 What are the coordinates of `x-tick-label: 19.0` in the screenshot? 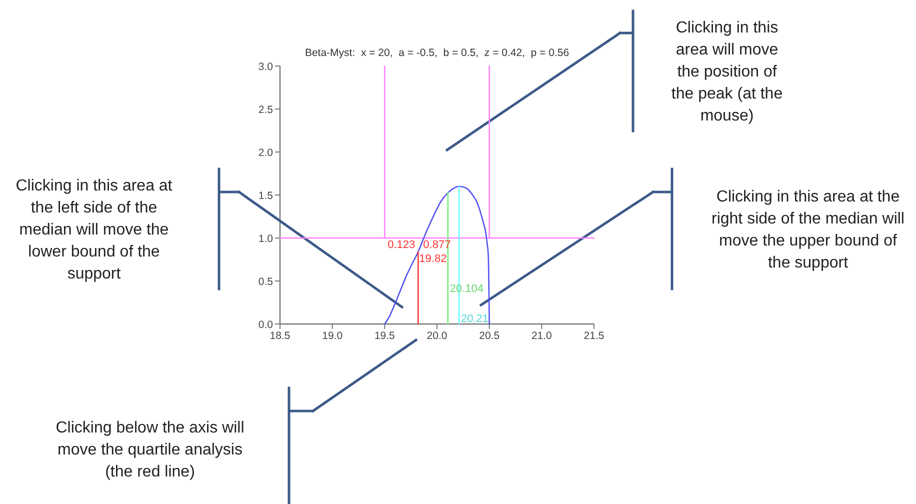 It's located at (332, 336).